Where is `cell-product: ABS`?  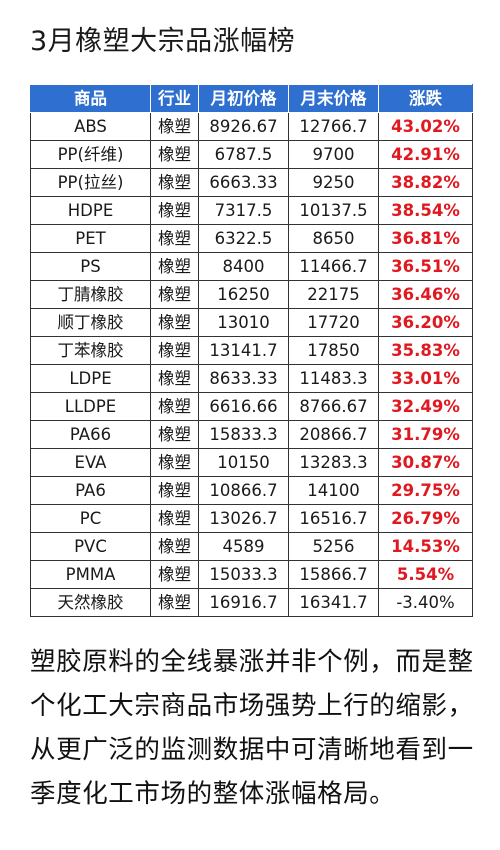
cell-product: ABS is located at coordinates (90, 126).